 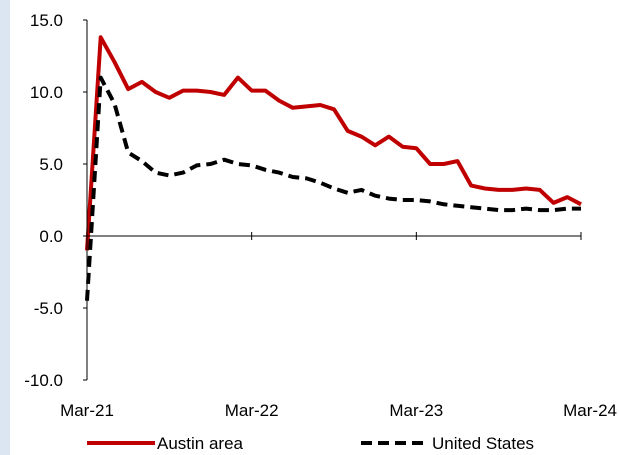 I want to click on y-tick-label: -10.0, so click(x=43, y=380).